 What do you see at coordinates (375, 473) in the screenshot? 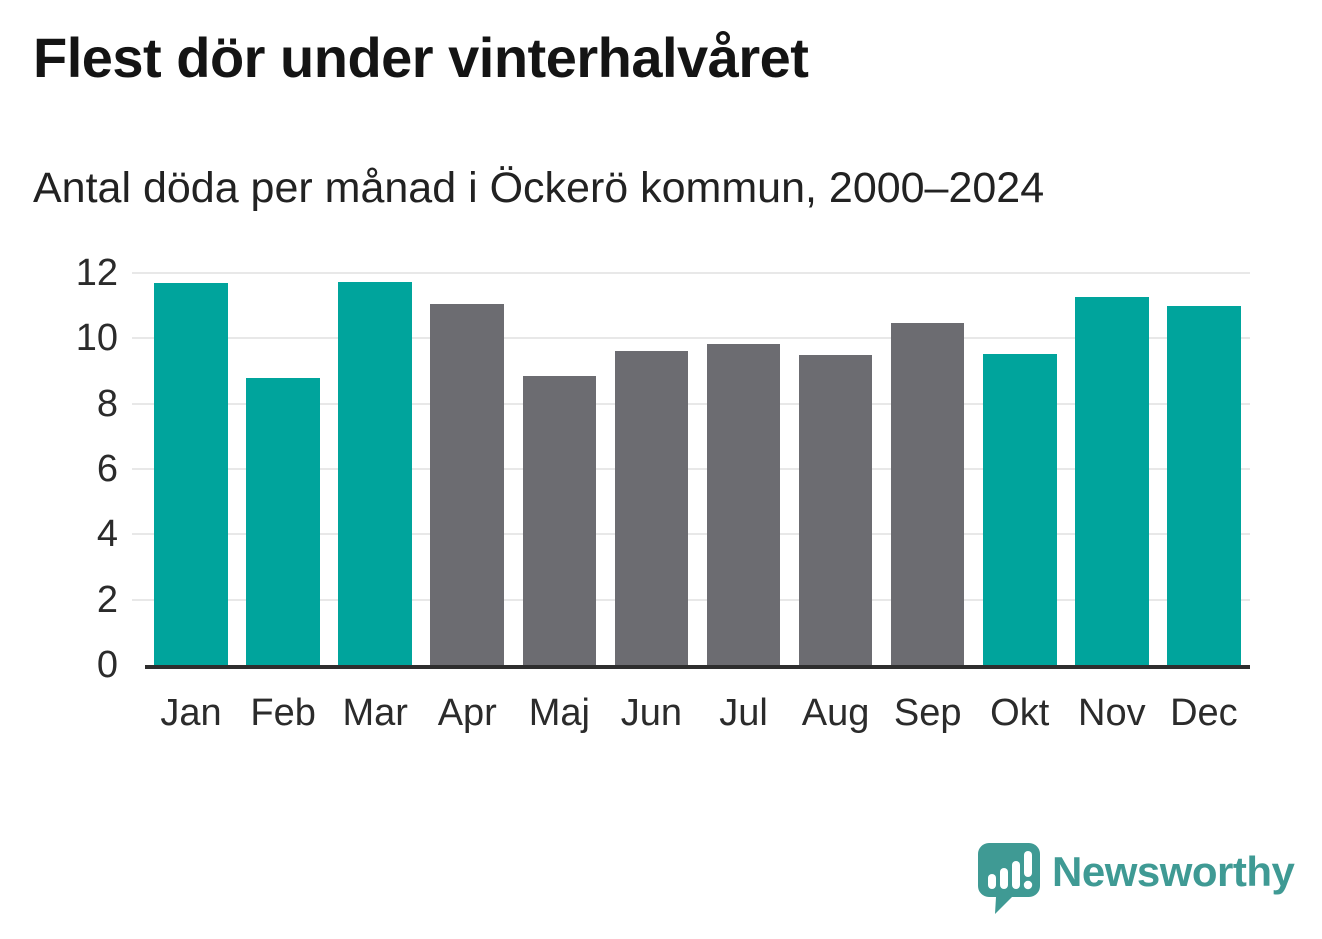
I see `bar-mar` at bounding box center [375, 473].